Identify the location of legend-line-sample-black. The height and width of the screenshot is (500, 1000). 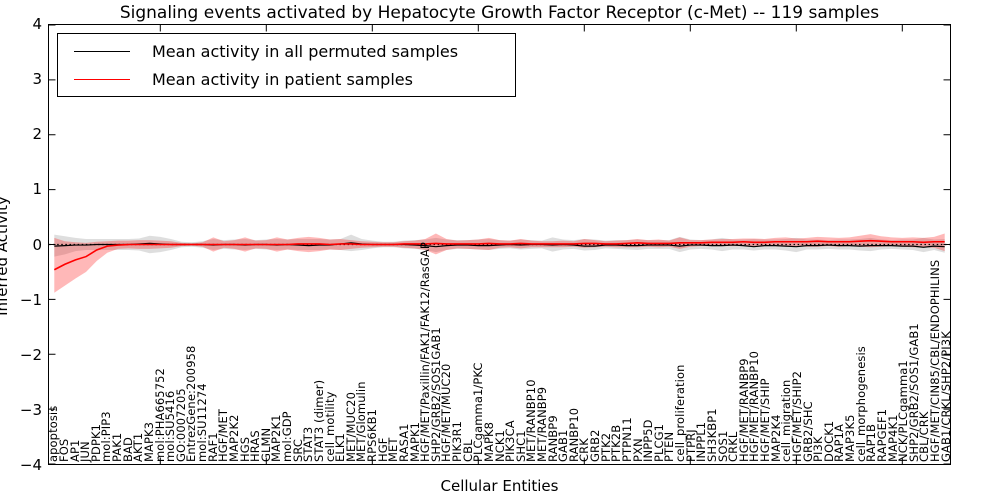
(102, 51).